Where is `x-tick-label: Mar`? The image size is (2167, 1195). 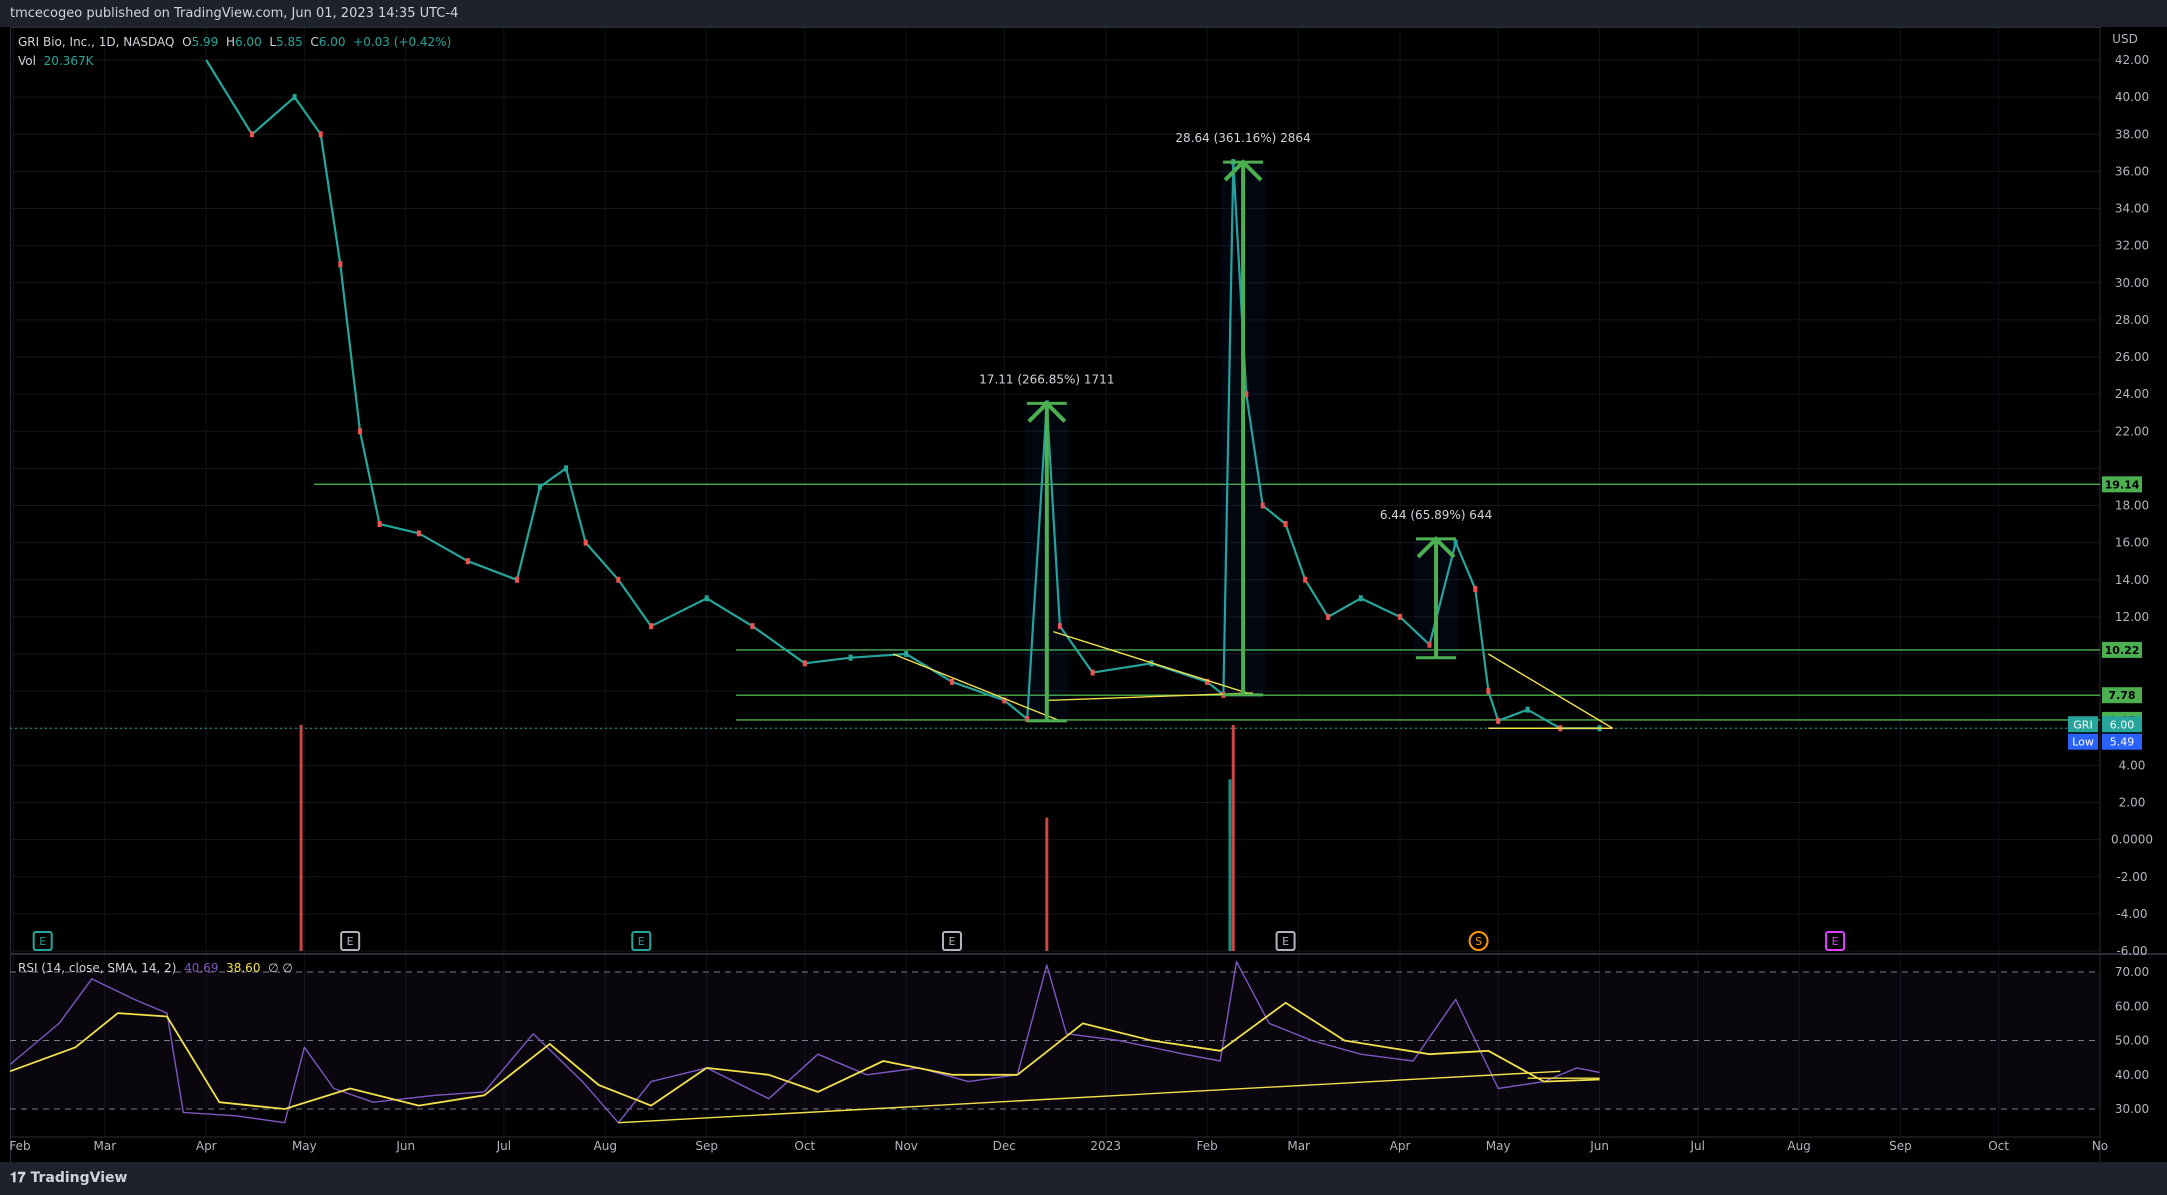
x-tick-label: Mar is located at coordinates (1298, 1146).